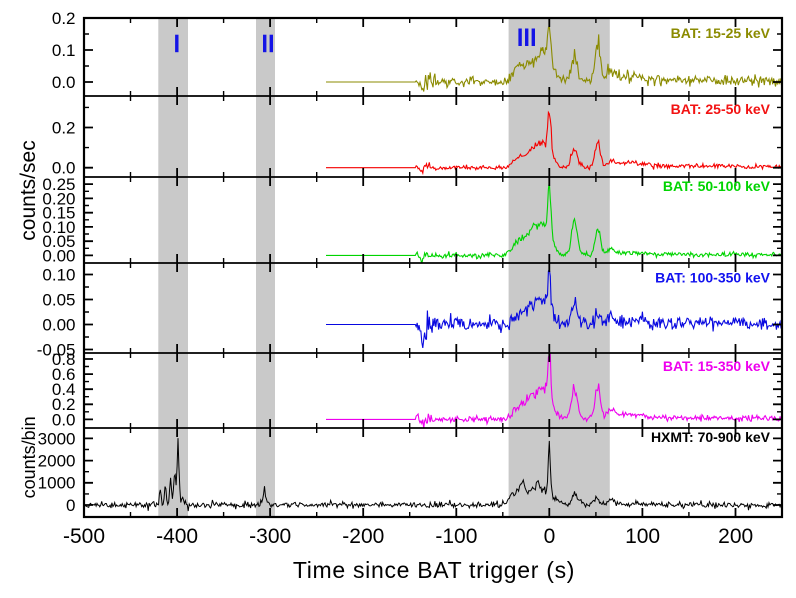 The width and height of the screenshot is (796, 598). Describe the element at coordinates (177, 536) in the screenshot. I see `svg-text: -400` at that location.